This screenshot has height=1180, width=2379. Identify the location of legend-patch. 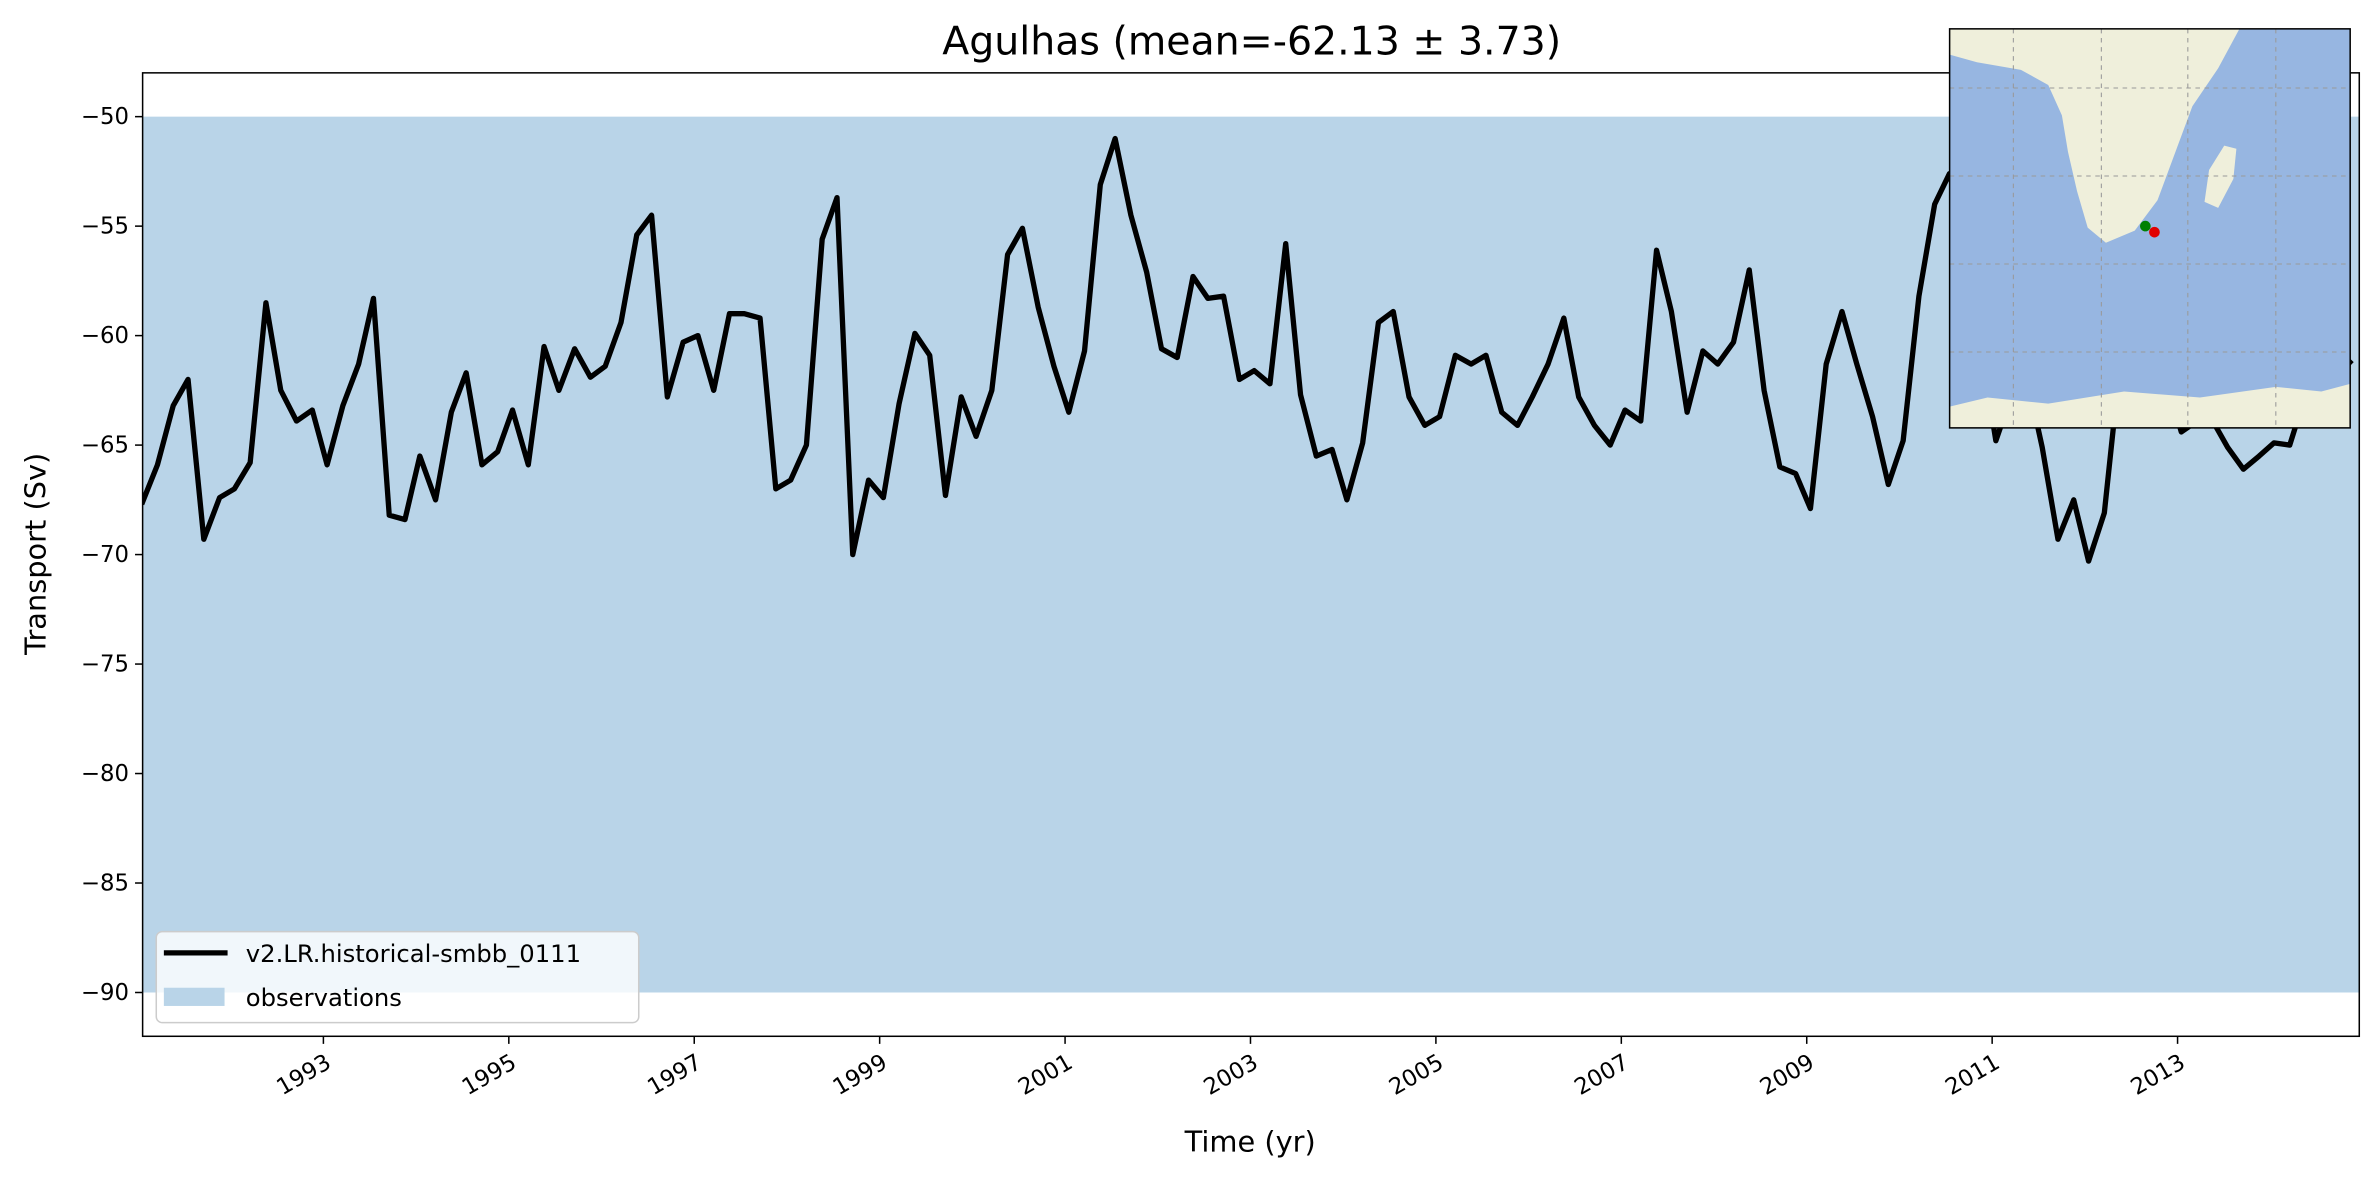
(194, 996).